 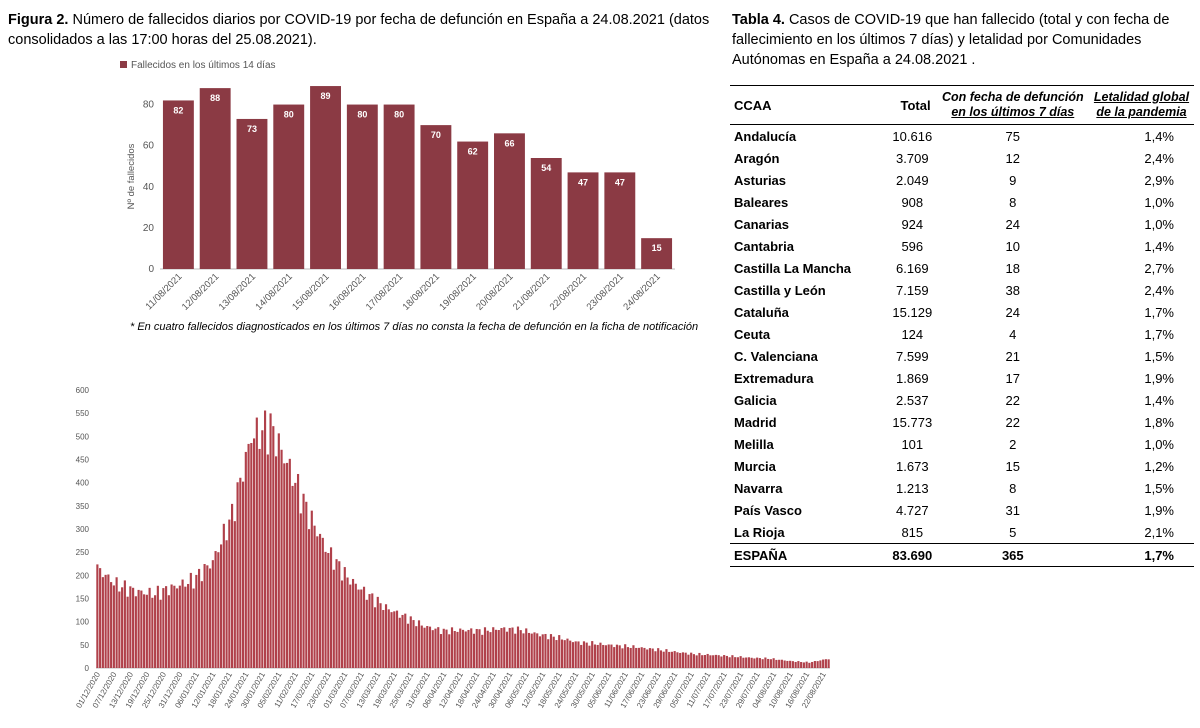 What do you see at coordinates (962, 378) in the screenshot?
I see `table-row: Extremadura 1.869 17 1,9%` at bounding box center [962, 378].